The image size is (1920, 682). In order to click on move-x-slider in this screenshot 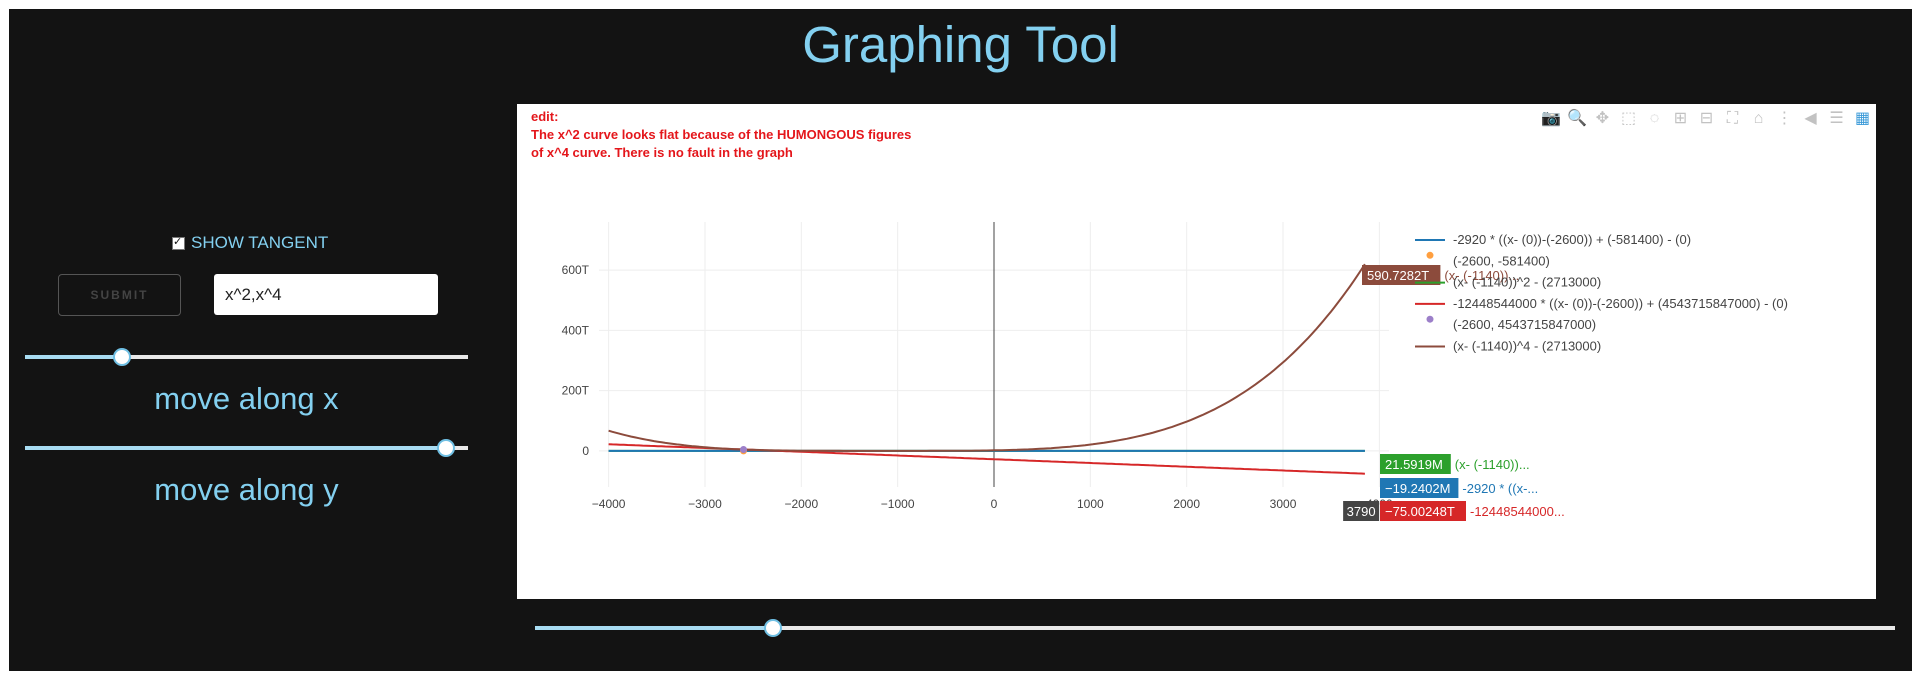, I will do `click(246, 357)`.